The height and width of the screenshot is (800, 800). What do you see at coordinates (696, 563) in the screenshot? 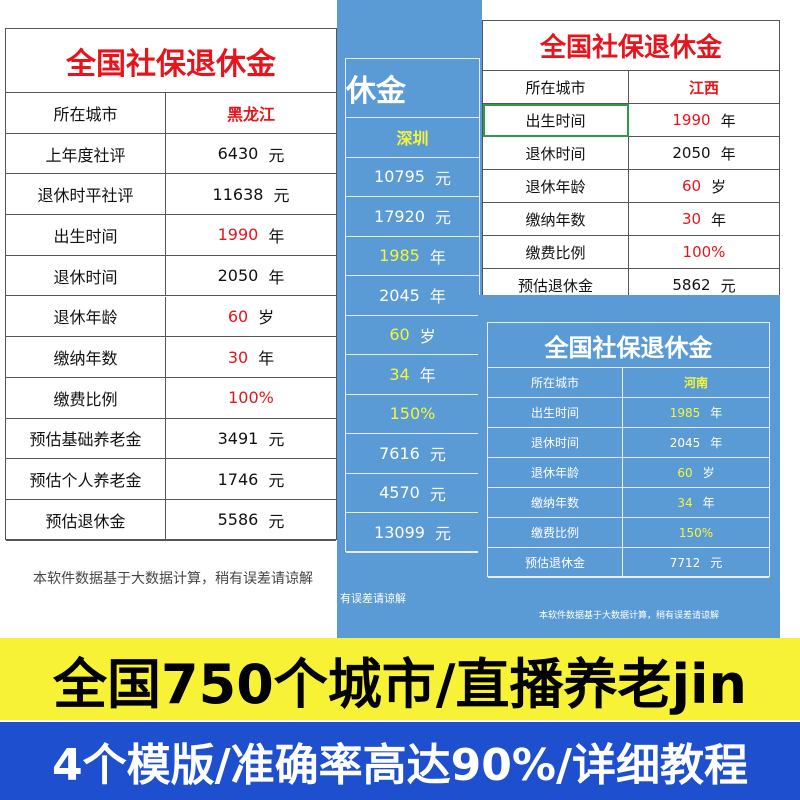
I see `row-value: 7712 元` at bounding box center [696, 563].